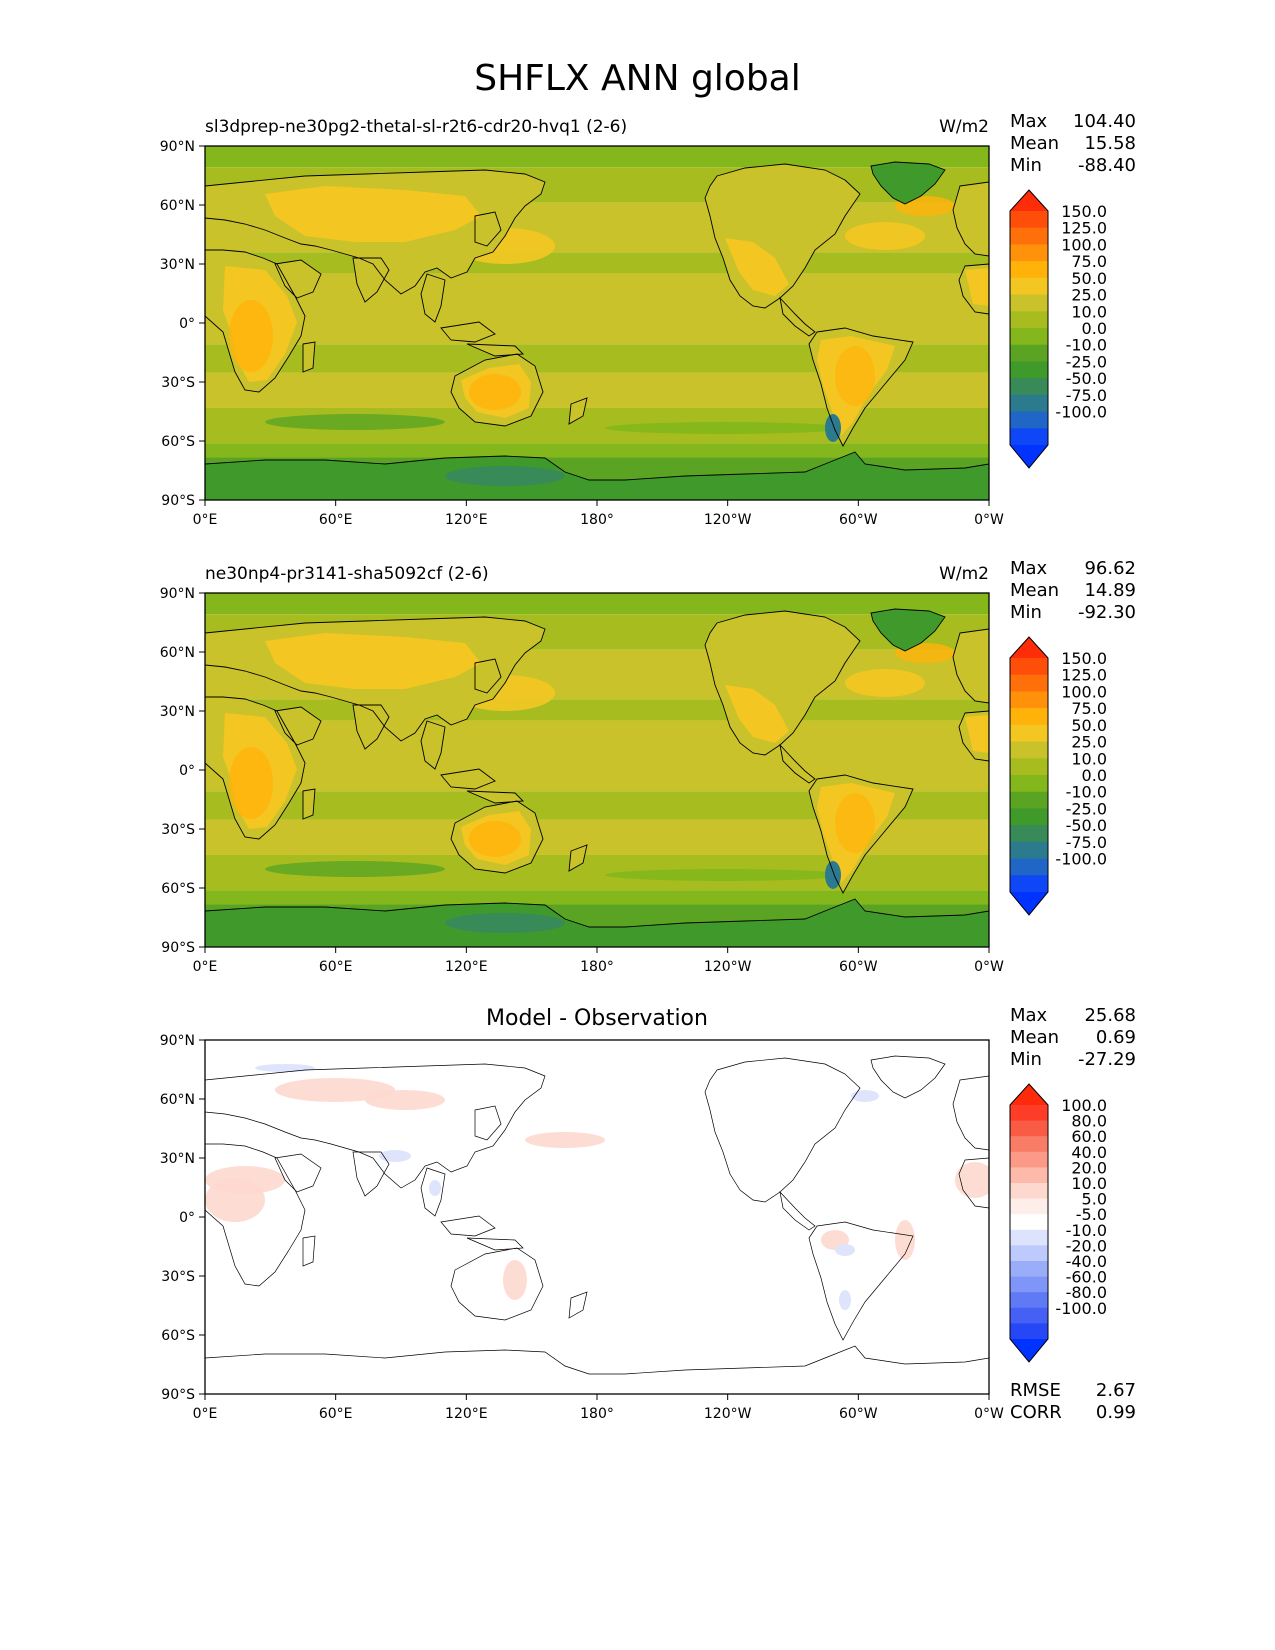 This screenshot has height=1650, width=1275. Describe the element at coordinates (347, 574) in the screenshot. I see `panel-title: ne30np4-pr3141-sha5092cf (2-6)` at that location.